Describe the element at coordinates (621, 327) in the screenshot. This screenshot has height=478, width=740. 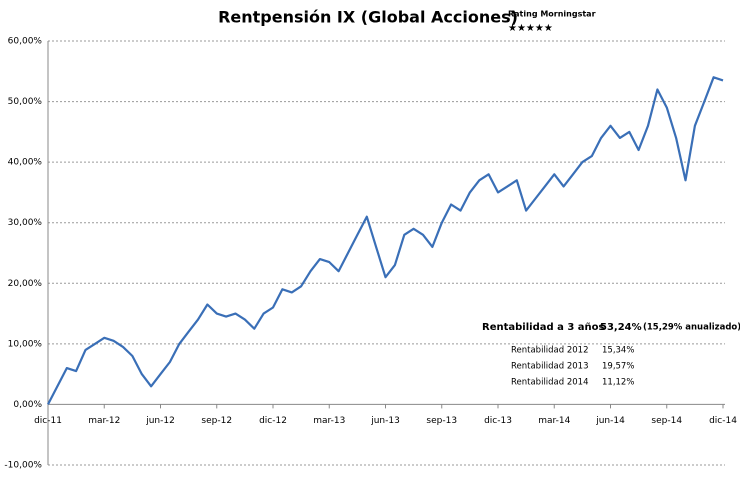
I see `summary-value: 53,24%` at that location.